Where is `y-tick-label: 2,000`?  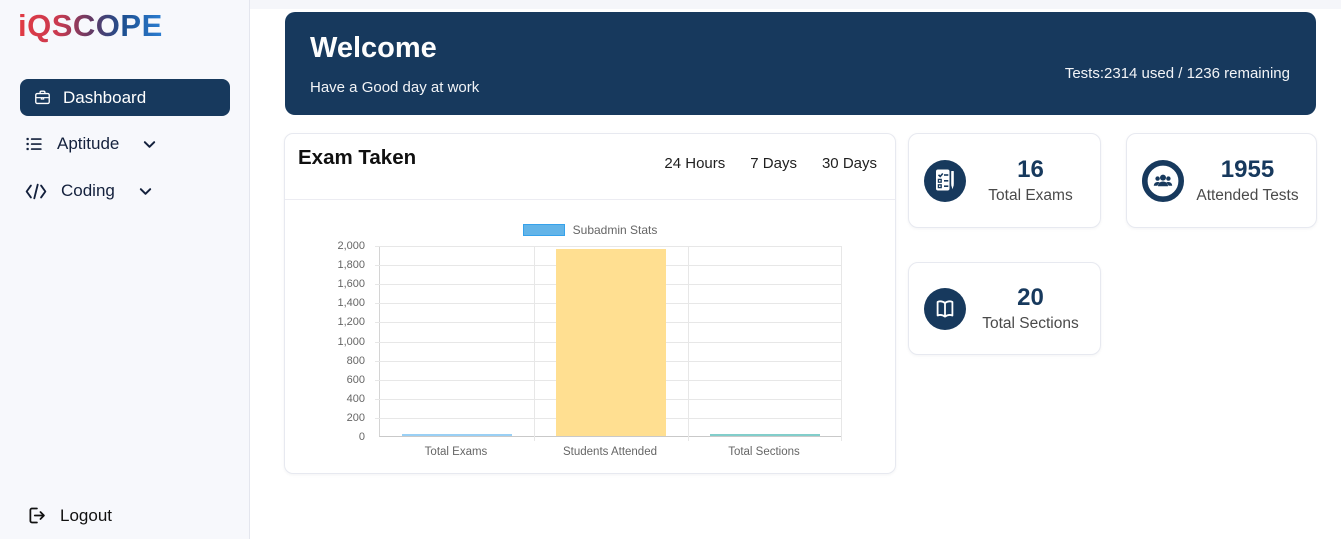
y-tick-label: 2,000 is located at coordinates (351, 246).